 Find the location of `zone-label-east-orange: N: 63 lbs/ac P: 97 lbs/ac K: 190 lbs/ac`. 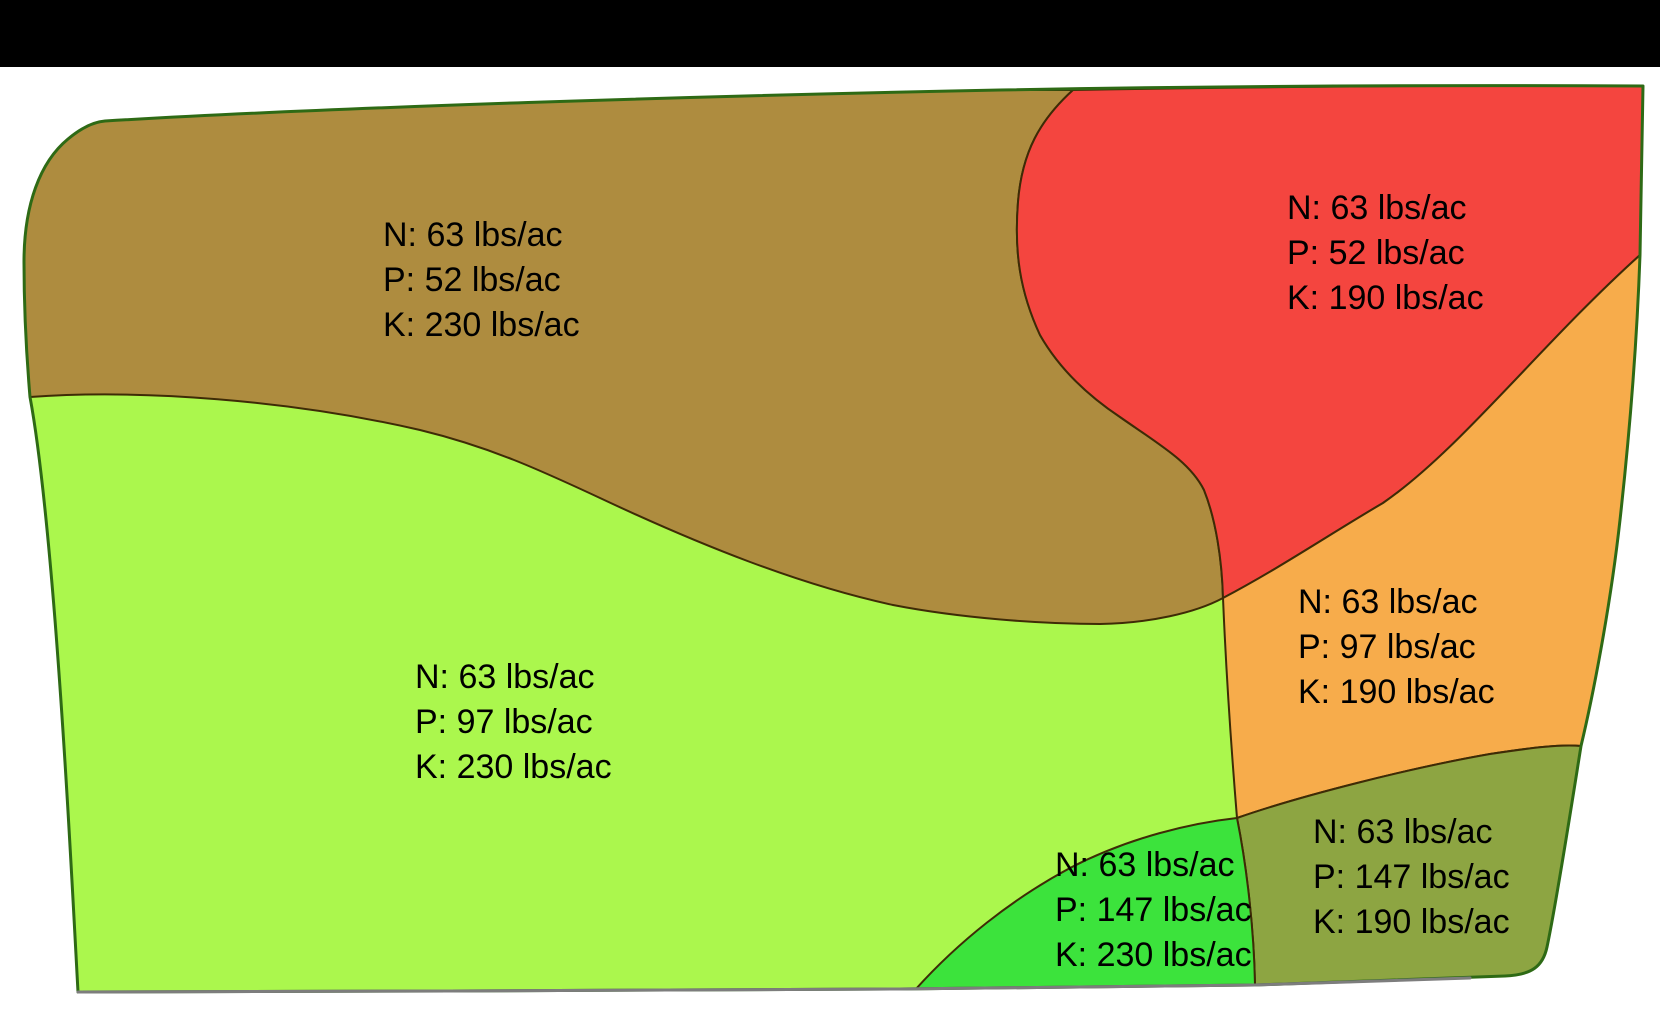

zone-label-east-orange: N: 63 lbs/ac P: 97 lbs/ac K: 190 lbs/ac is located at coordinates (1396, 647).